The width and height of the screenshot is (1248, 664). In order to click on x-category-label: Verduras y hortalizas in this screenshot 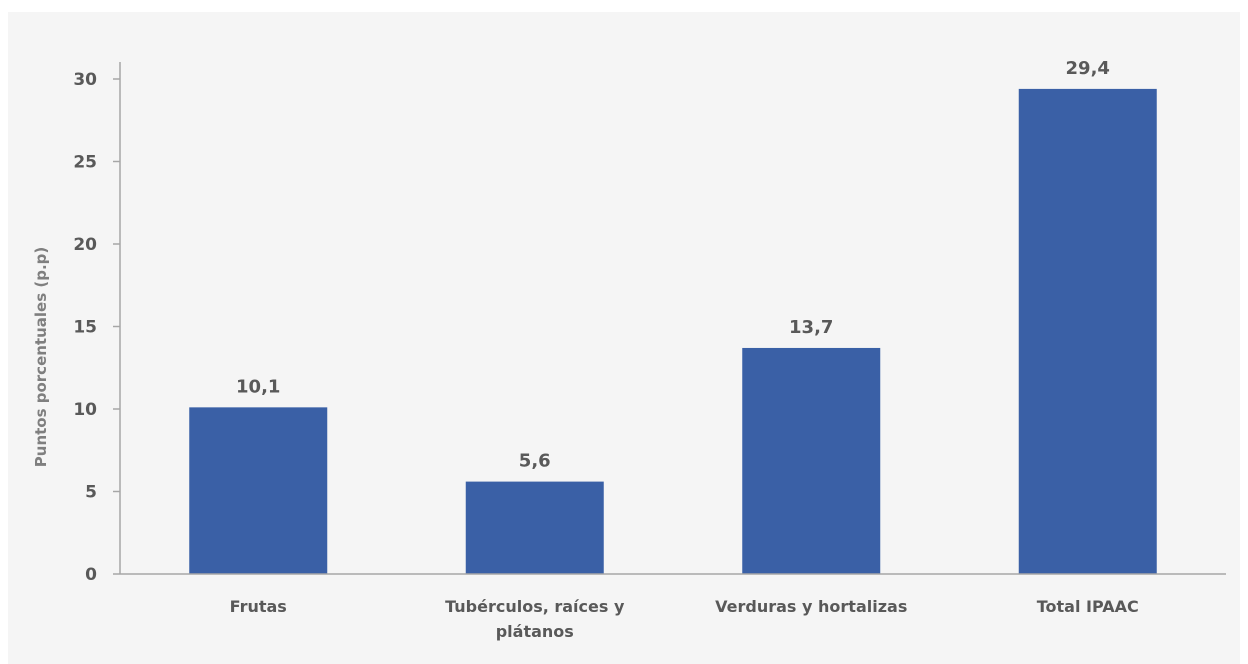, I will do `click(811, 606)`.